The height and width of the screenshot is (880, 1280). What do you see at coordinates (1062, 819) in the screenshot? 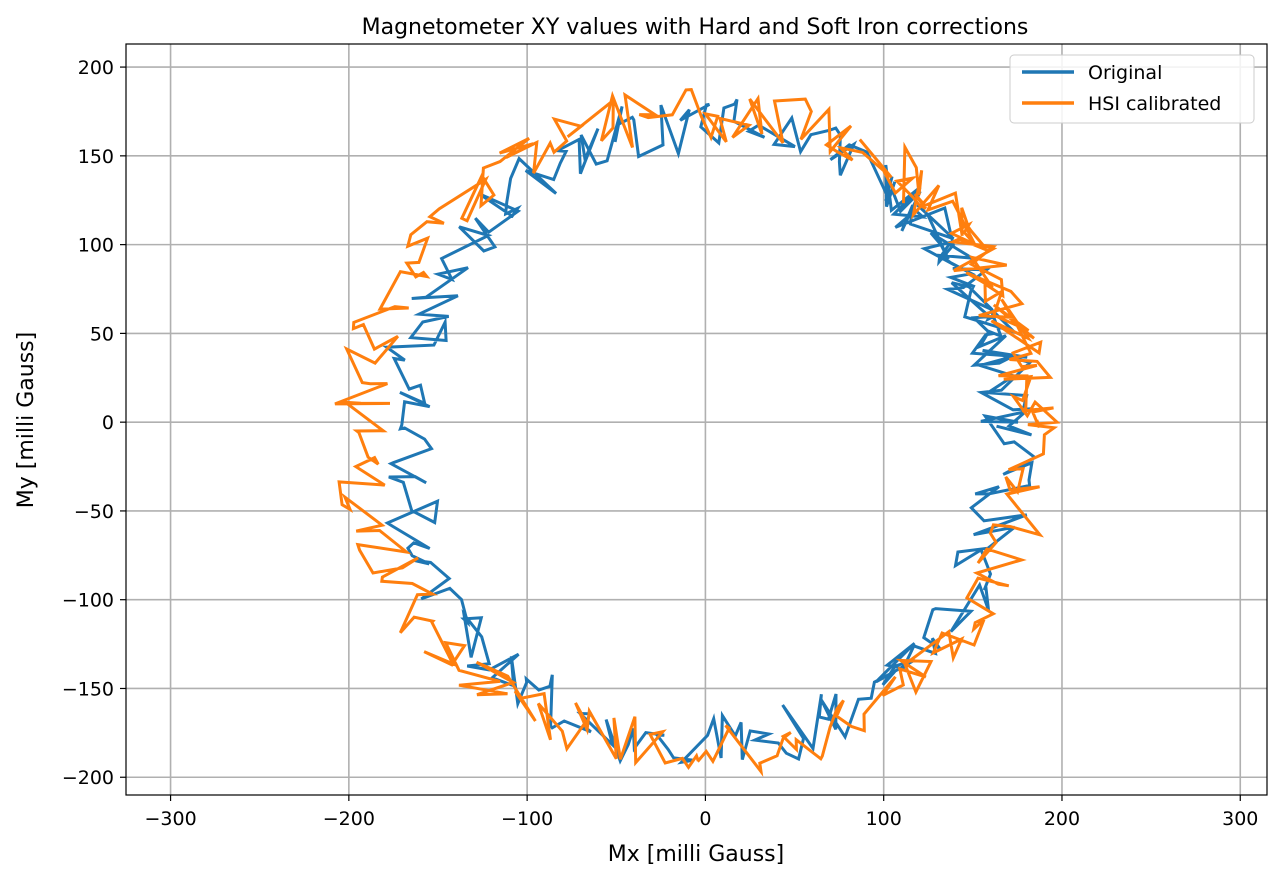
I see `x-tick-label: 200` at bounding box center [1062, 819].